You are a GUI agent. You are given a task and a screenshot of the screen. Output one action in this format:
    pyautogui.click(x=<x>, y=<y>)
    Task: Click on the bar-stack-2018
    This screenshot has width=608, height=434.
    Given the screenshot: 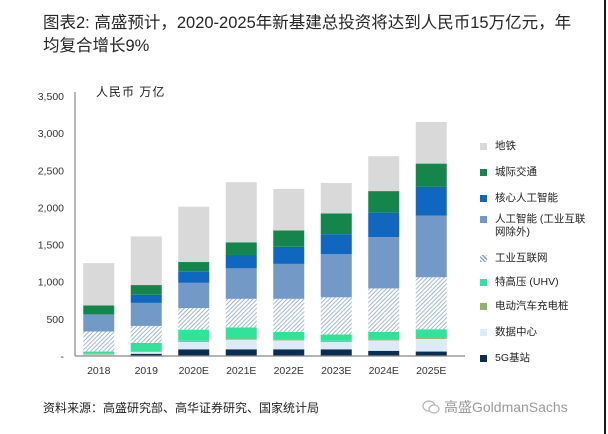 What is the action you would take?
    pyautogui.click(x=99, y=309)
    